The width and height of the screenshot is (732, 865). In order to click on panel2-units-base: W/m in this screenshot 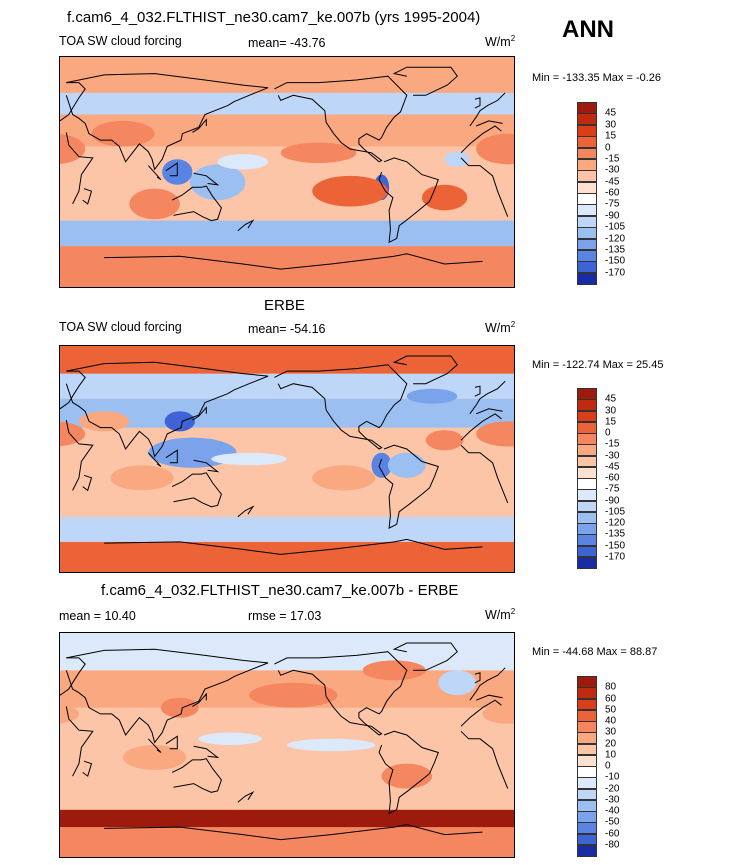, I will do `click(498, 328)`.